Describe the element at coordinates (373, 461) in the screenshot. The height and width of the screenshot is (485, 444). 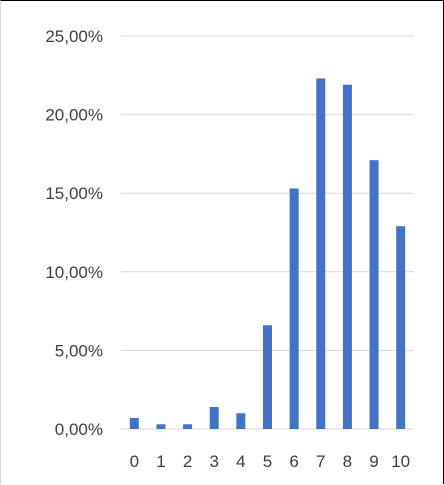
I see `x-tick-label: 9` at that location.